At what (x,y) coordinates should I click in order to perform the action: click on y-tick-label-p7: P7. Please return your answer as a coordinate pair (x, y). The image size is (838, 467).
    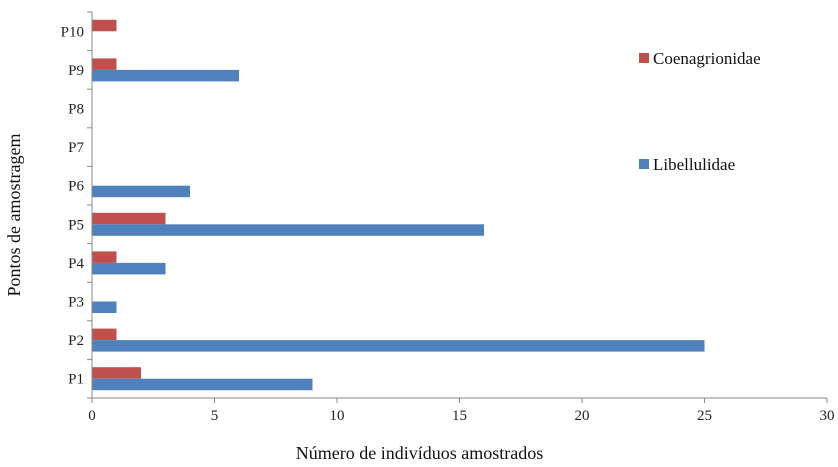
    Looking at the image, I should click on (76, 148).